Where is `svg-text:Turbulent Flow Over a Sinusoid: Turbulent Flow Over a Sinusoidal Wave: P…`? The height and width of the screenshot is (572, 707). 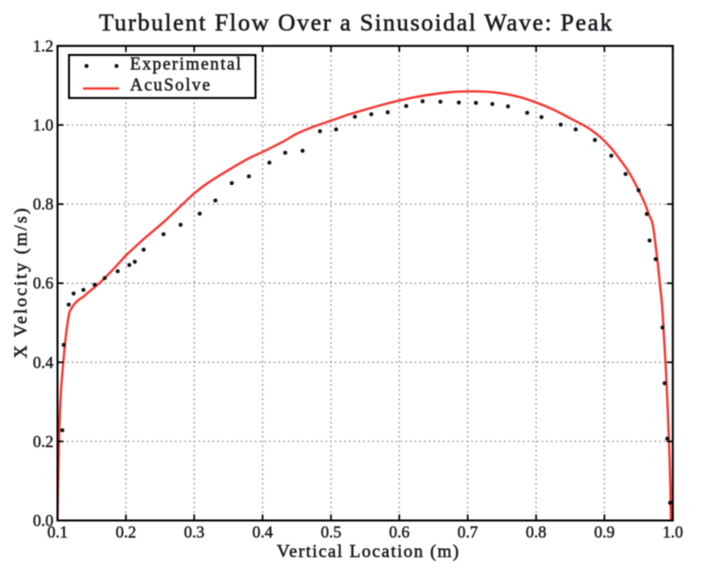
svg-text:Turbulent Flow Over a Sinusoid: Turbulent Flow Over a Sinusoidal Wave: P… is located at coordinates (355, 23).